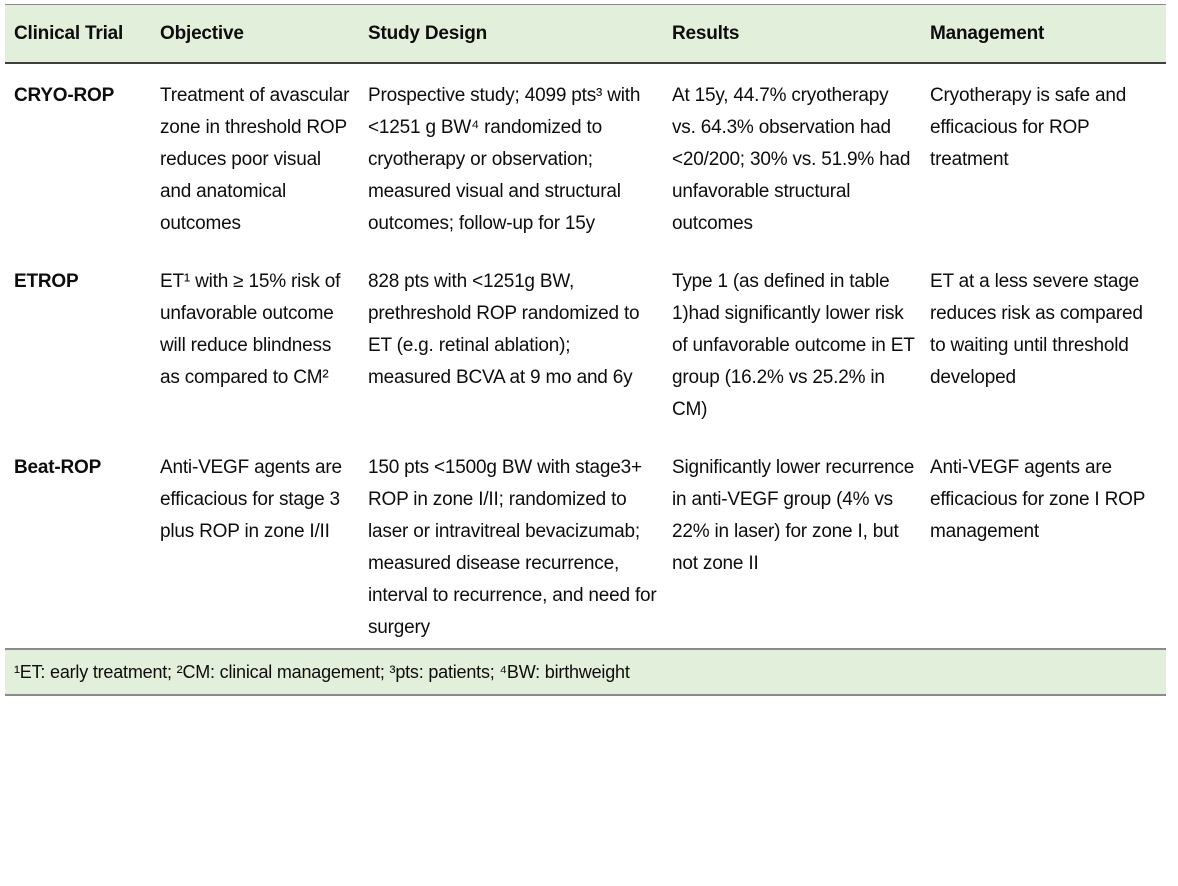 The width and height of the screenshot is (1178, 886). What do you see at coordinates (1043, 34) in the screenshot?
I see `column-header-management: Management` at bounding box center [1043, 34].